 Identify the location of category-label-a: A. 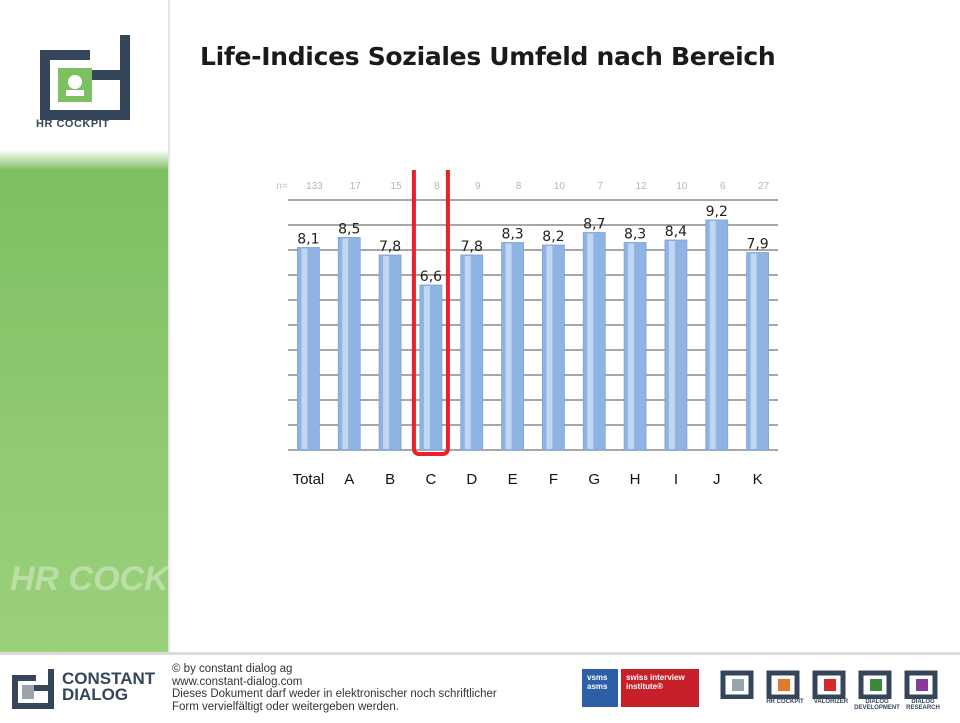
(349, 479).